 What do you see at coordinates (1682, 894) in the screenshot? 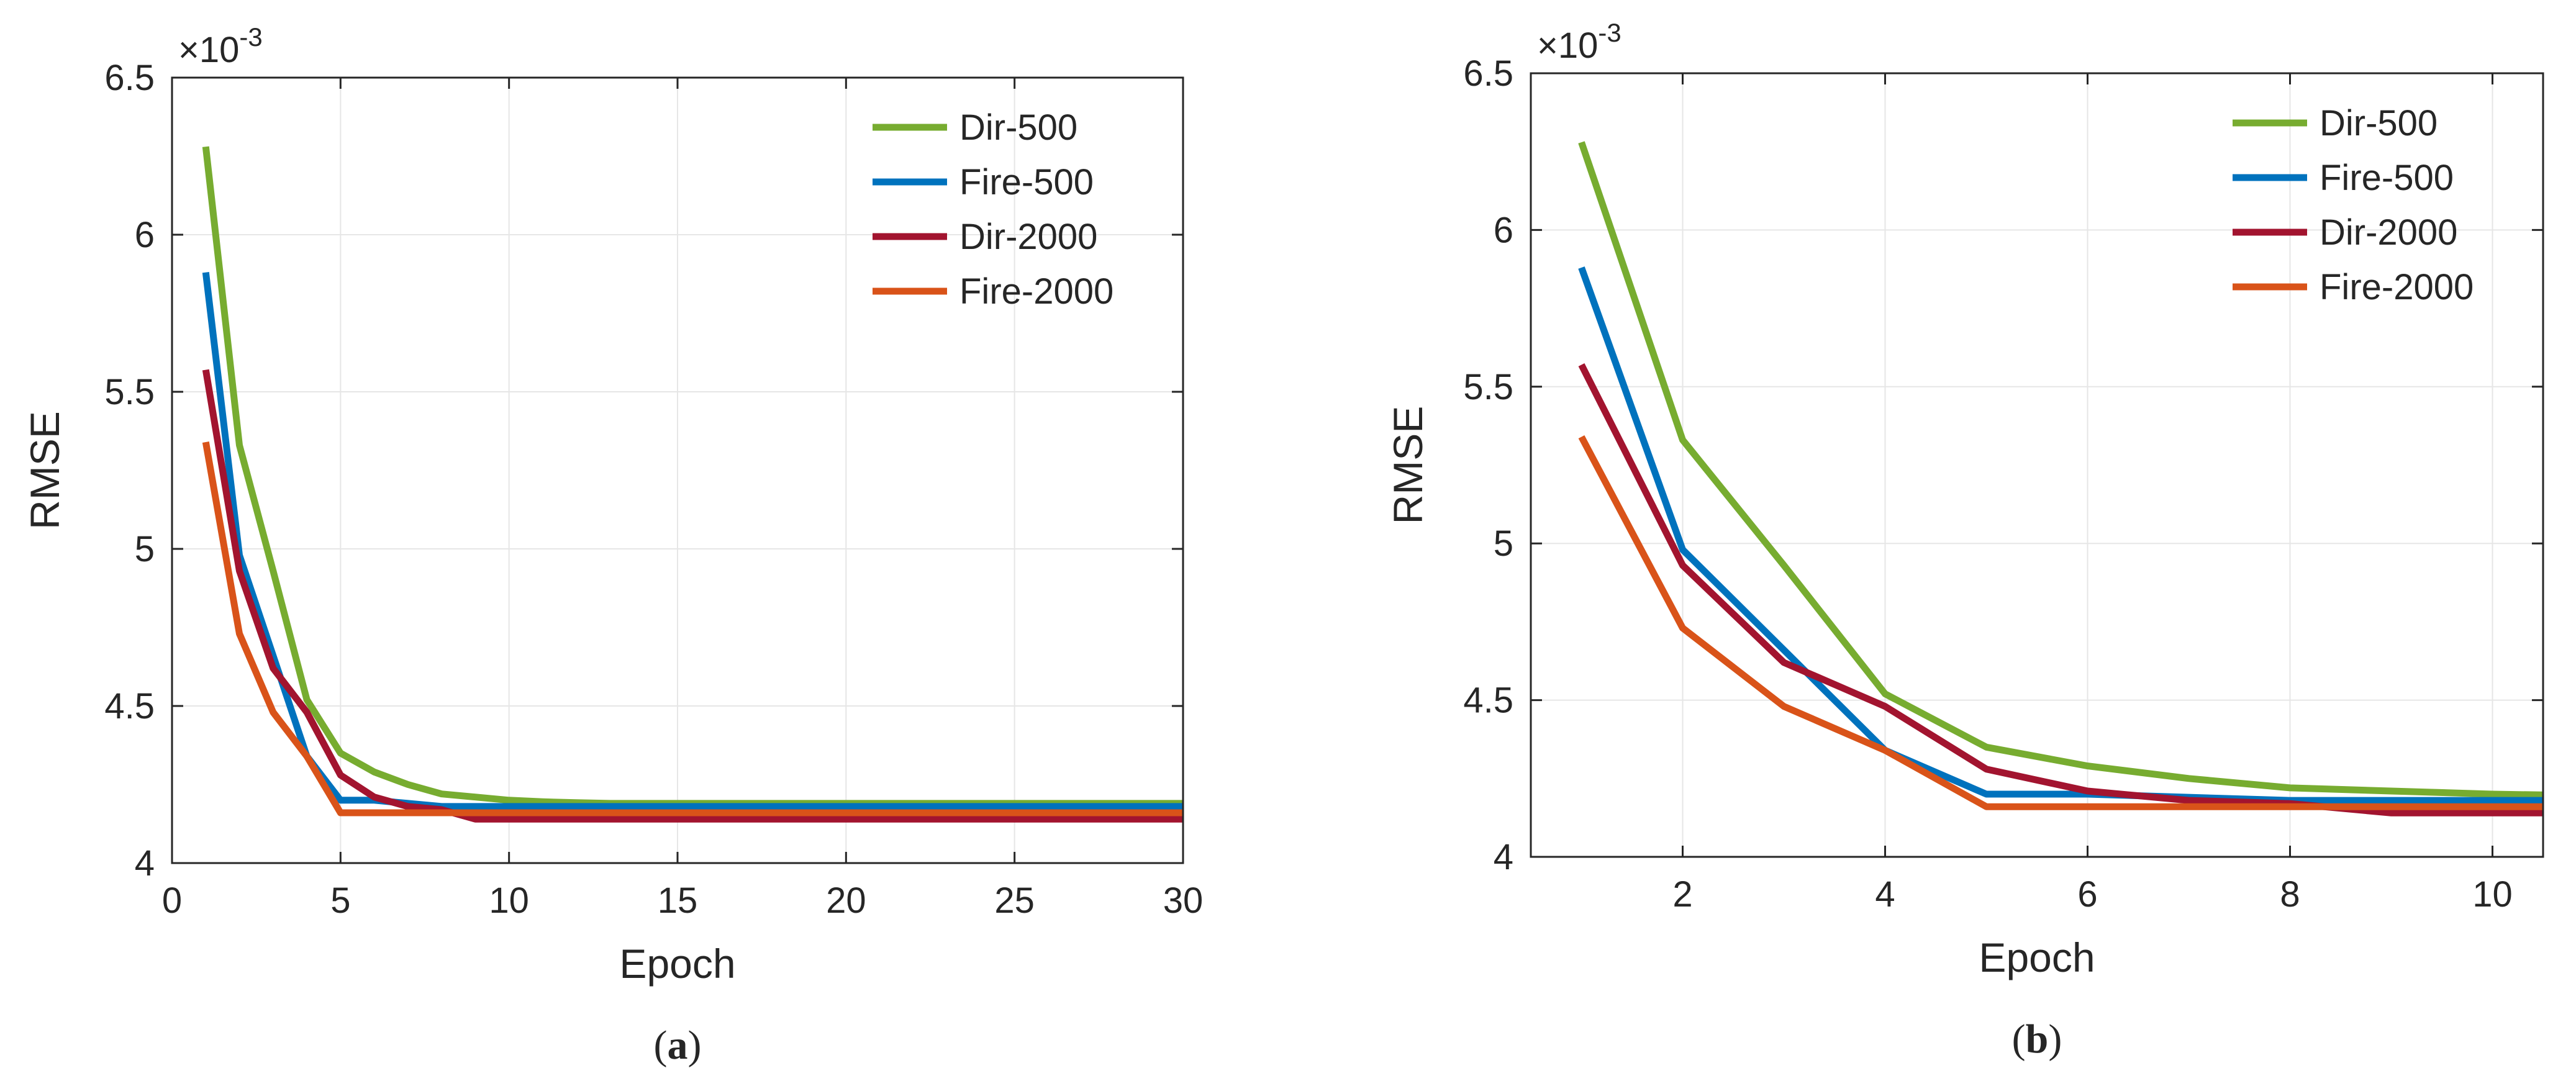
I see `x-tick-label: 2` at bounding box center [1682, 894].